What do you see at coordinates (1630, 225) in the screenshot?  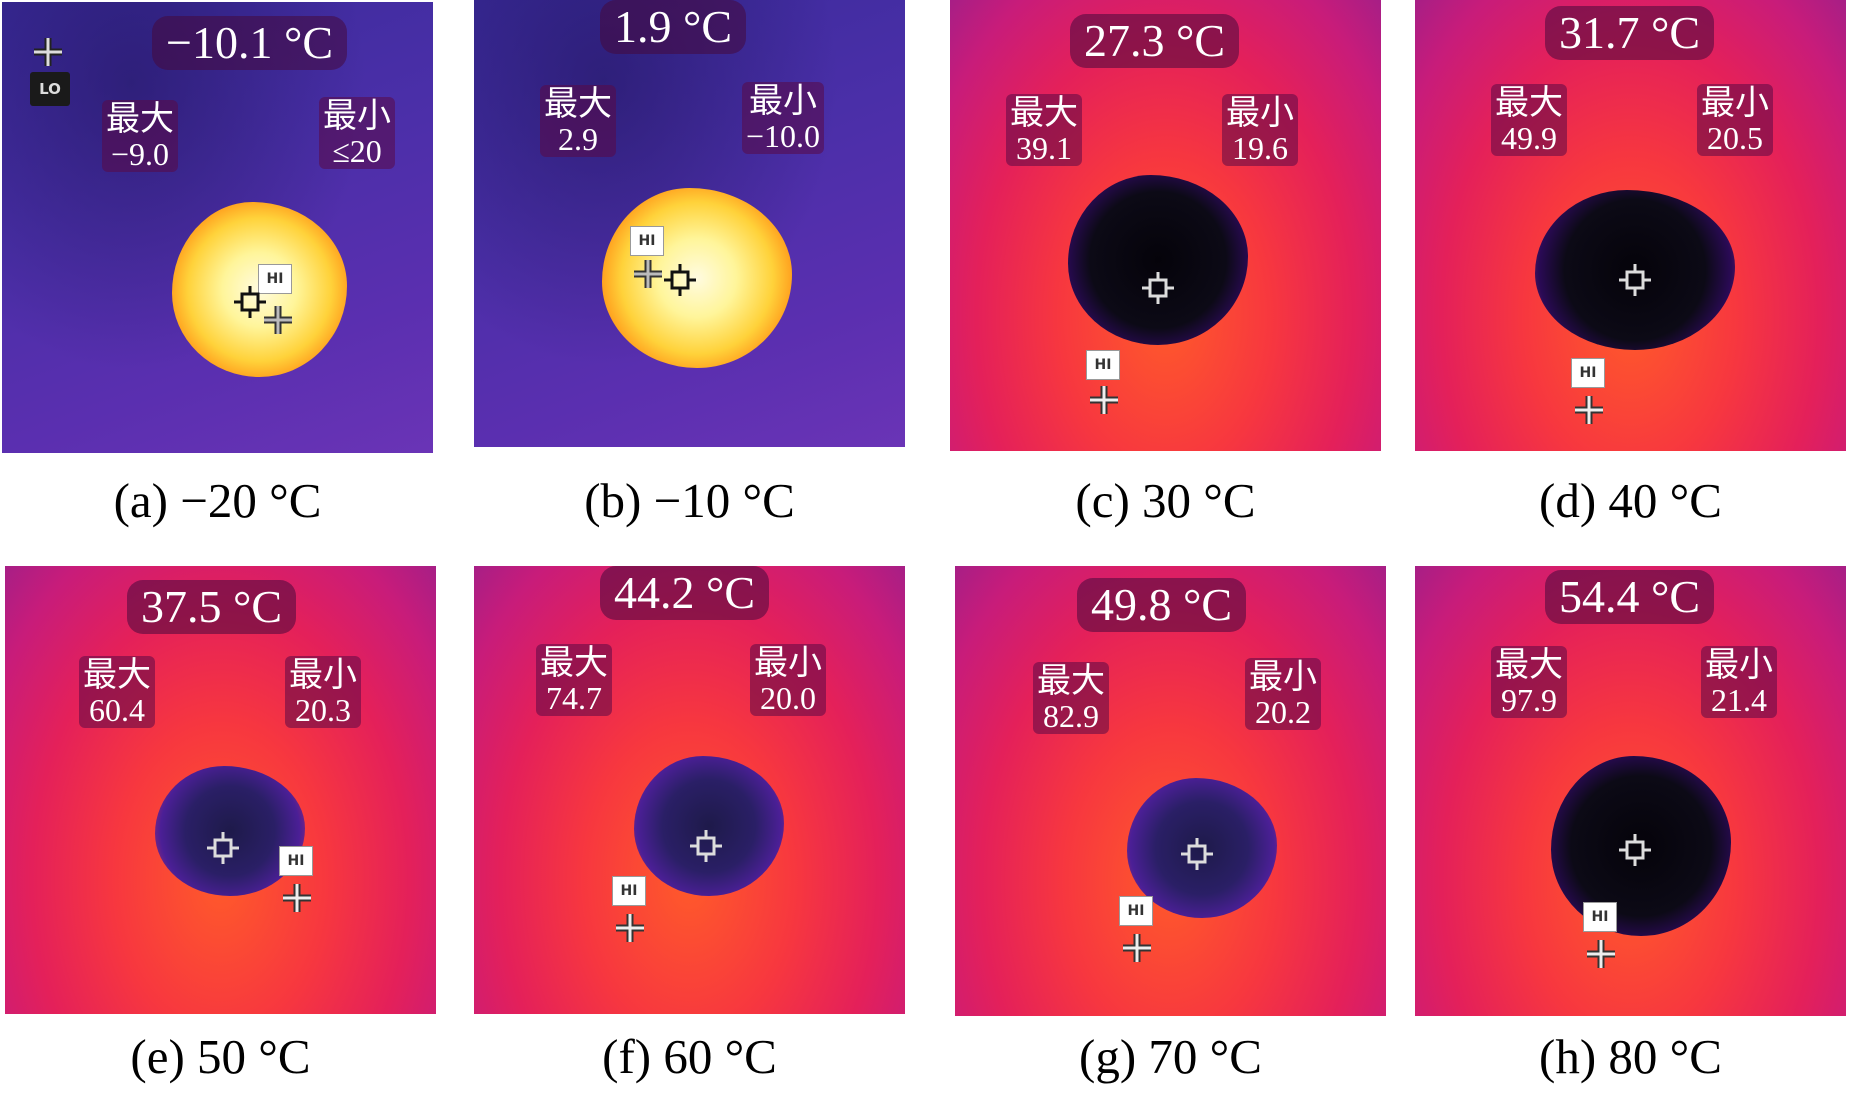 I see `thermal-image-d: 31.7 °C 最大 49.9 最小 20.5 HI` at bounding box center [1630, 225].